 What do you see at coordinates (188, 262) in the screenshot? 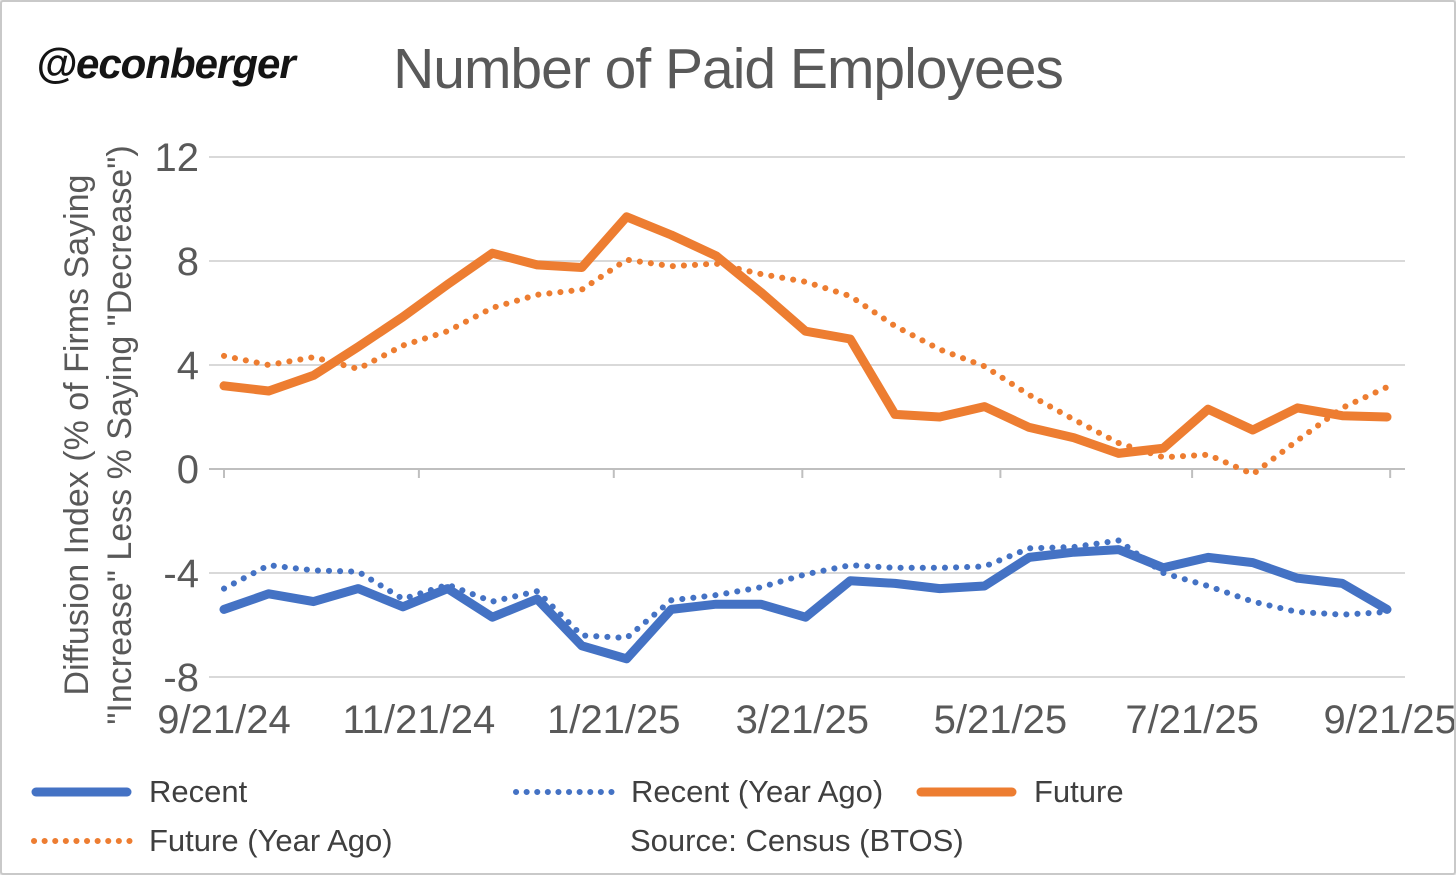
I see `svg-text: 8` at bounding box center [188, 262].